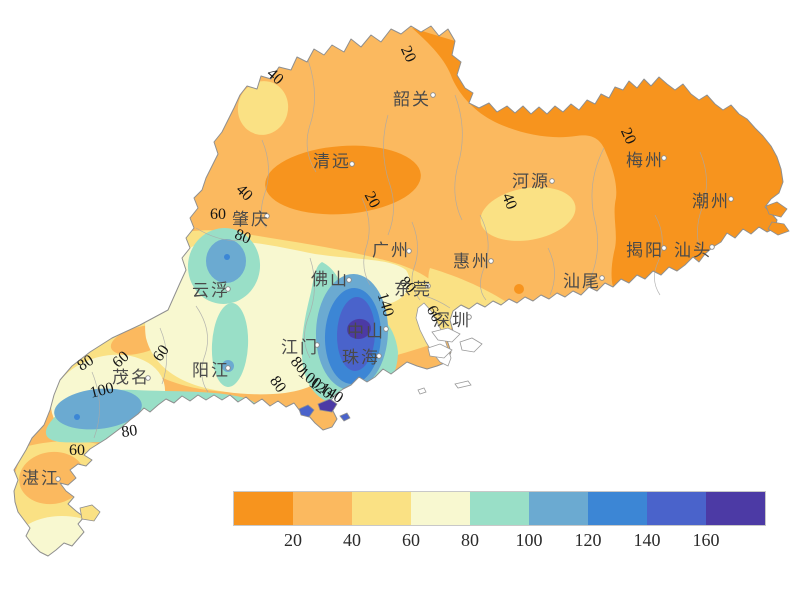 The width and height of the screenshot is (800, 589). What do you see at coordinates (90, 513) in the screenshot?
I see `donghai-island` at bounding box center [90, 513].